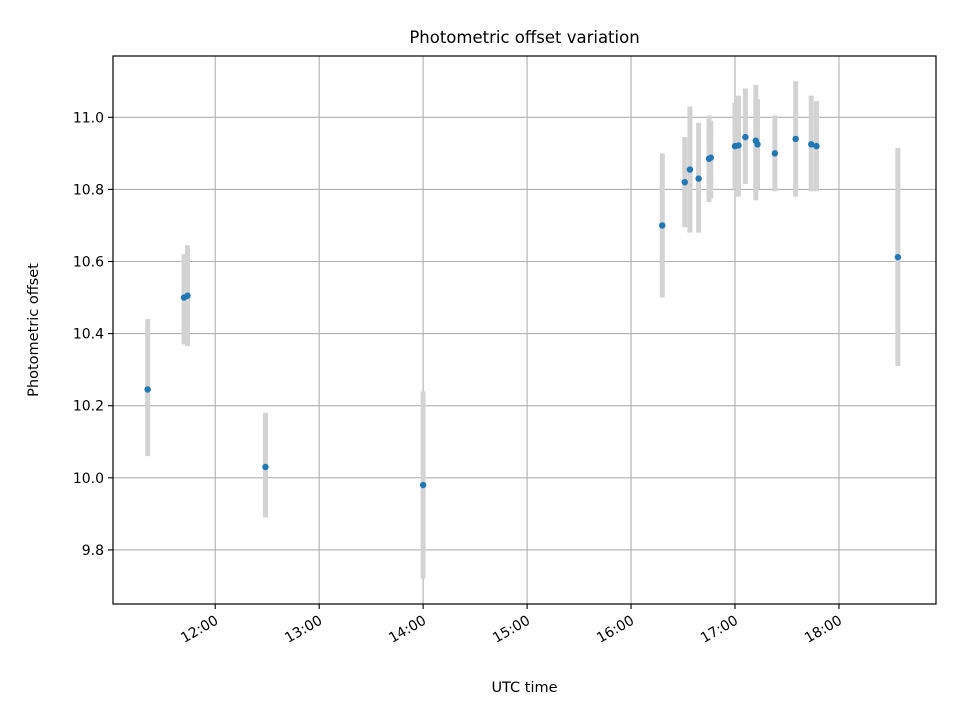 The image size is (960, 720). Describe the element at coordinates (88, 479) in the screenshot. I see `y-tick-label: 10.0` at that location.